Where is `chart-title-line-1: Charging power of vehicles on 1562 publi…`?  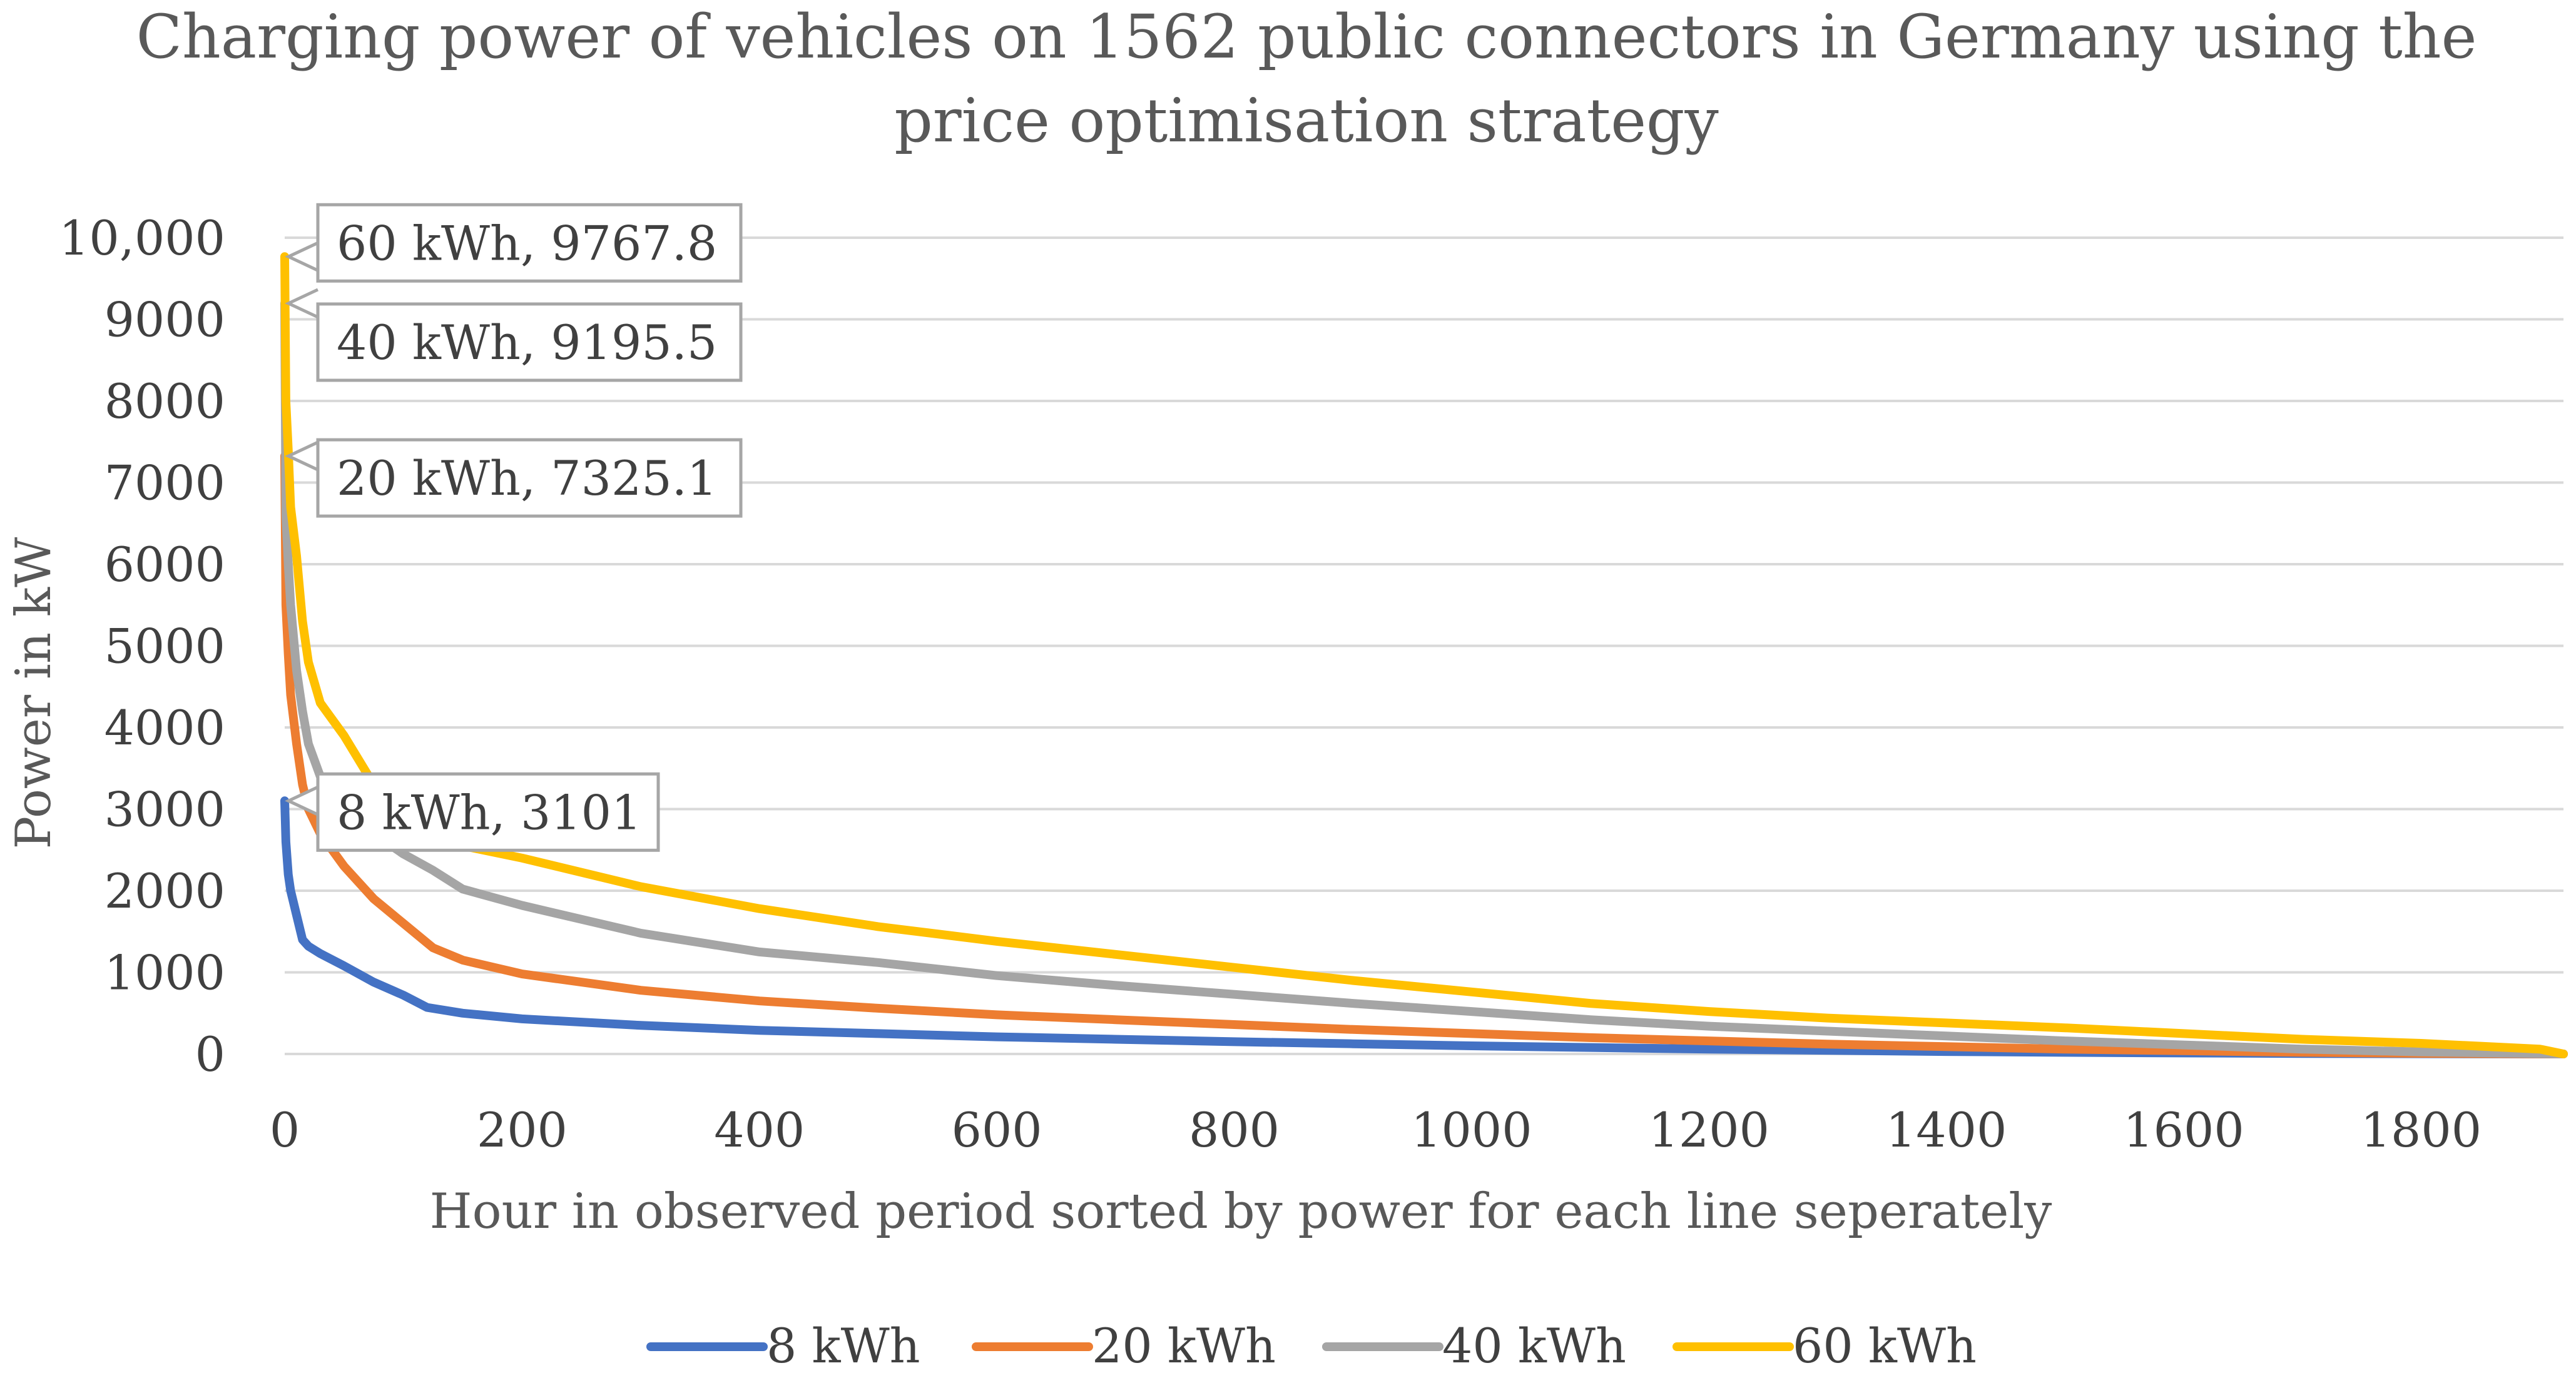
chart-title-line-1: Charging power of vehicles on 1562 publi… is located at coordinates (1306, 37).